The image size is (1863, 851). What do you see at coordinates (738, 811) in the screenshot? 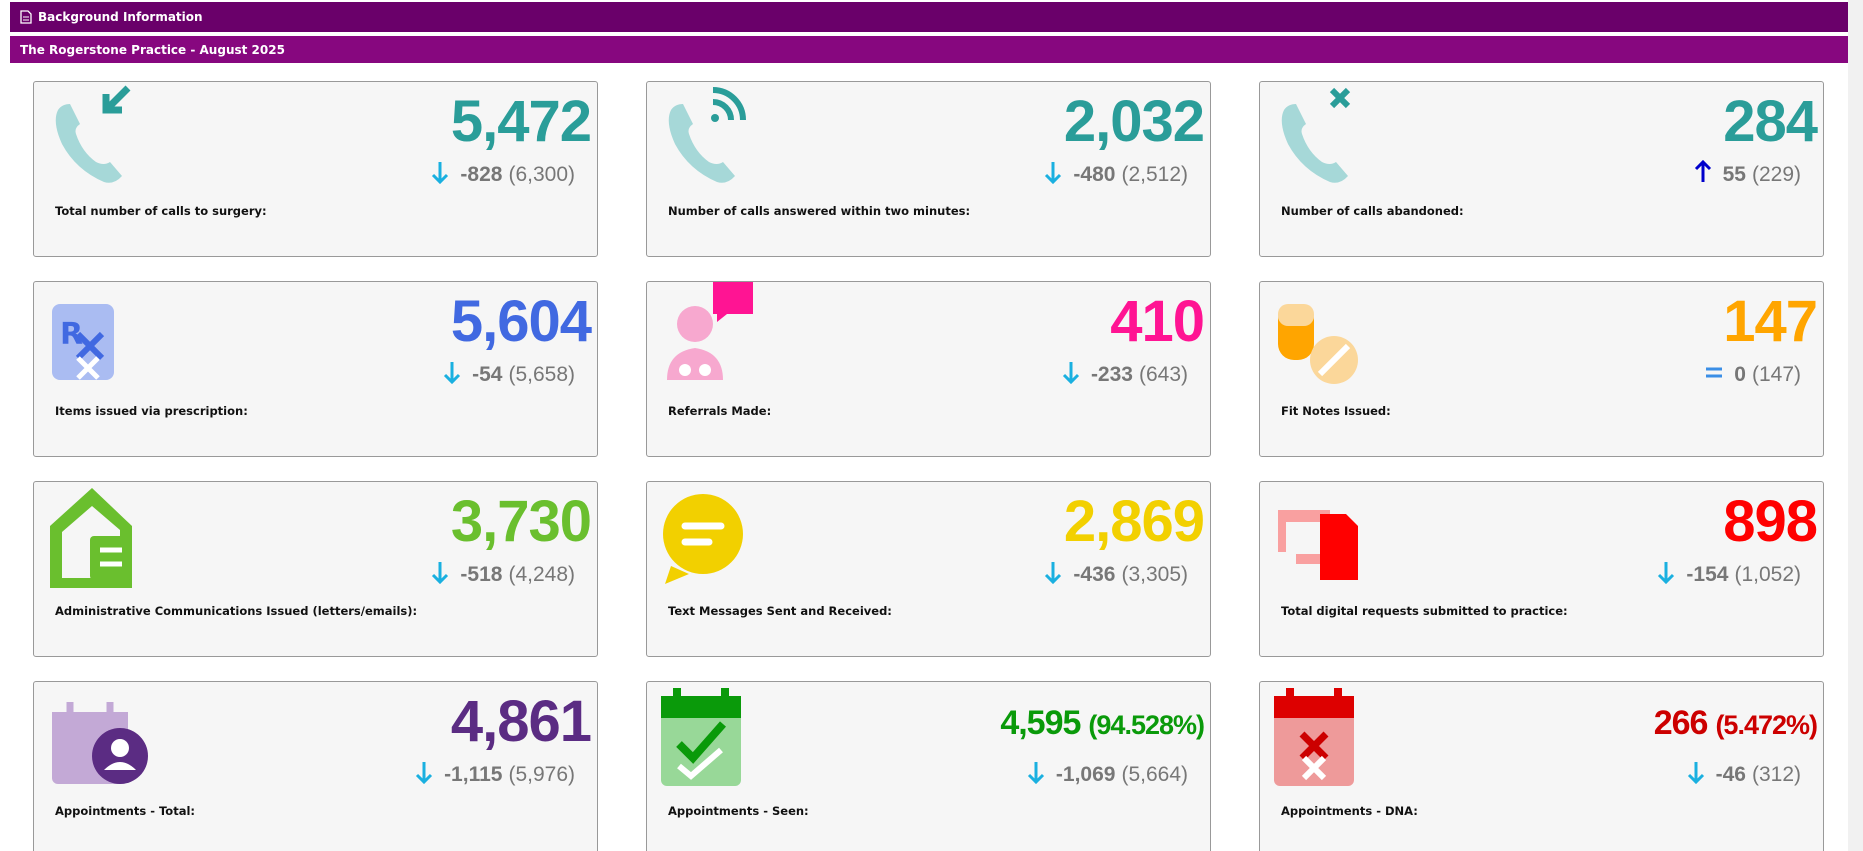
I see `stat-label: Appointments - Seen:` at bounding box center [738, 811].